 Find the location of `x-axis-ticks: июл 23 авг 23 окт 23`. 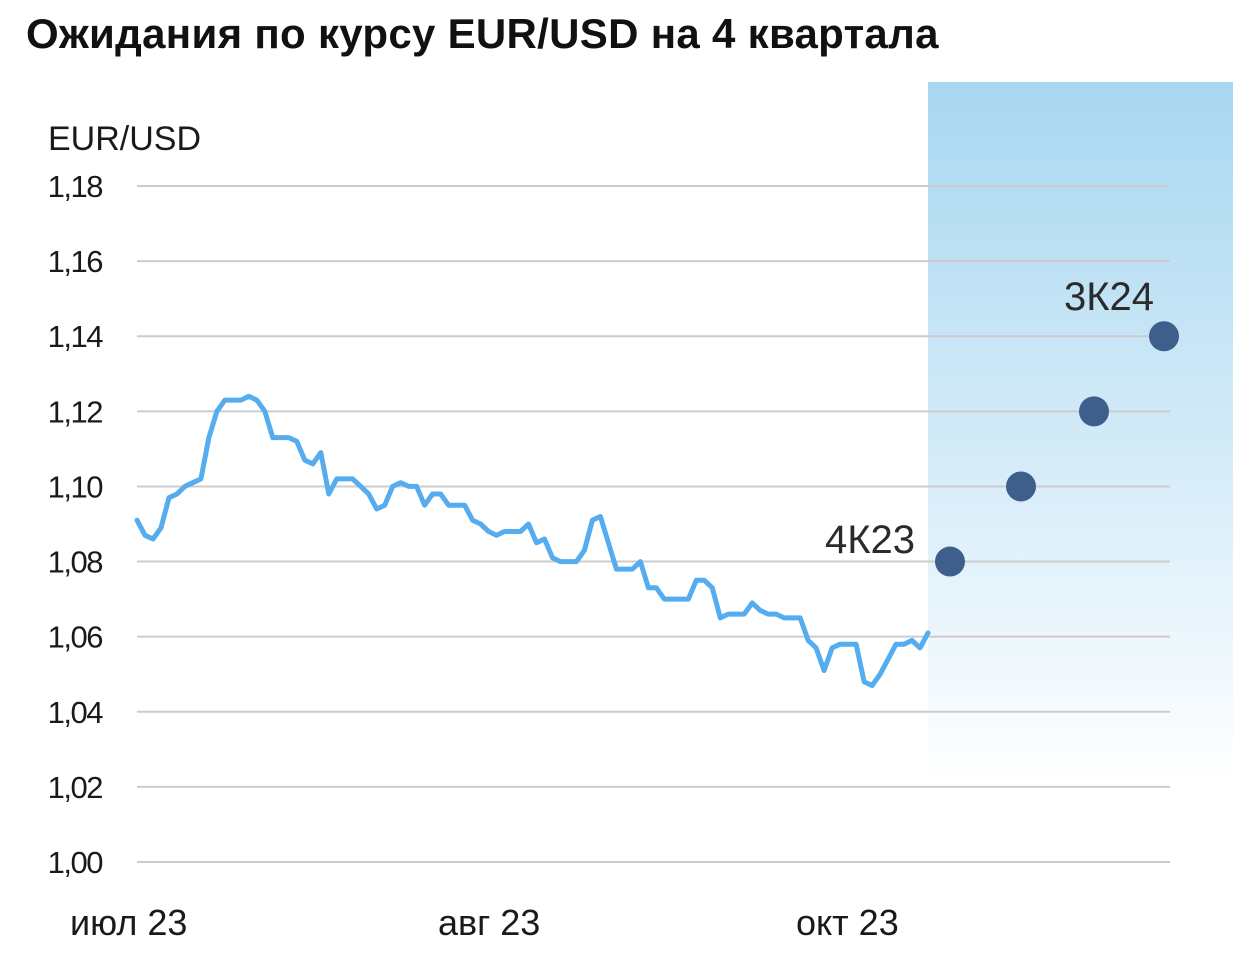

x-axis-ticks: июл 23 авг 23 окт 23 is located at coordinates (484, 922).